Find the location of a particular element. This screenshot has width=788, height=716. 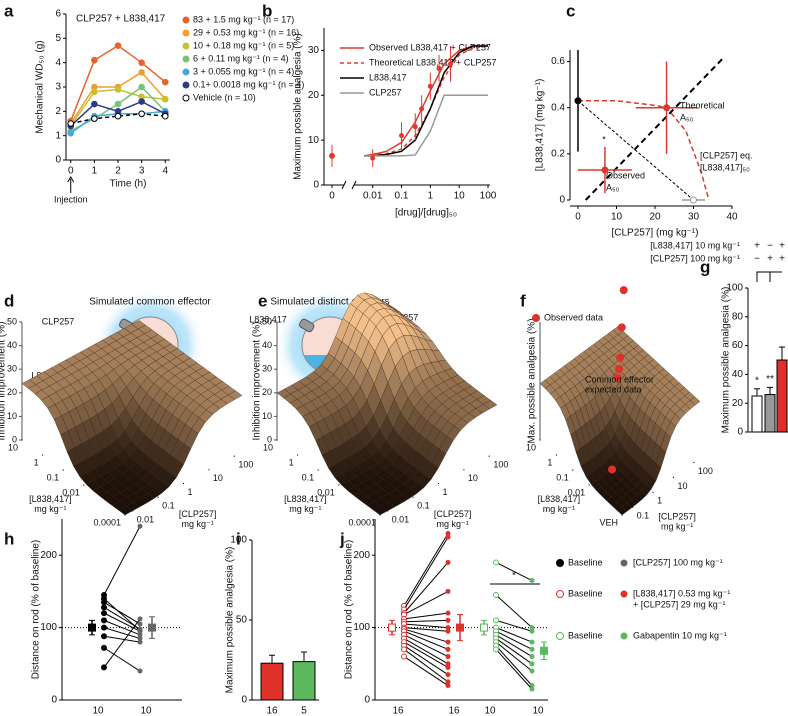

z-tick-label: 40 is located at coordinates (12, 345).